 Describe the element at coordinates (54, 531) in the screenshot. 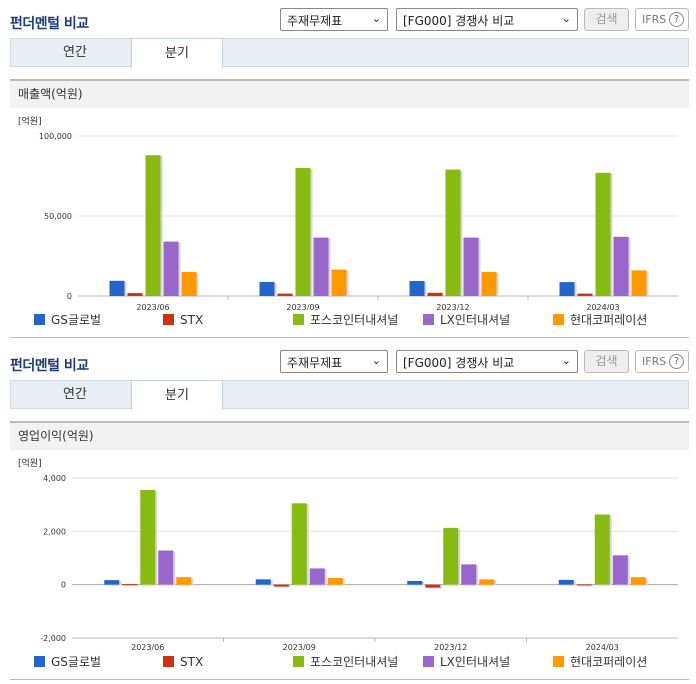

I see `y-tick-label: 2,000` at that location.